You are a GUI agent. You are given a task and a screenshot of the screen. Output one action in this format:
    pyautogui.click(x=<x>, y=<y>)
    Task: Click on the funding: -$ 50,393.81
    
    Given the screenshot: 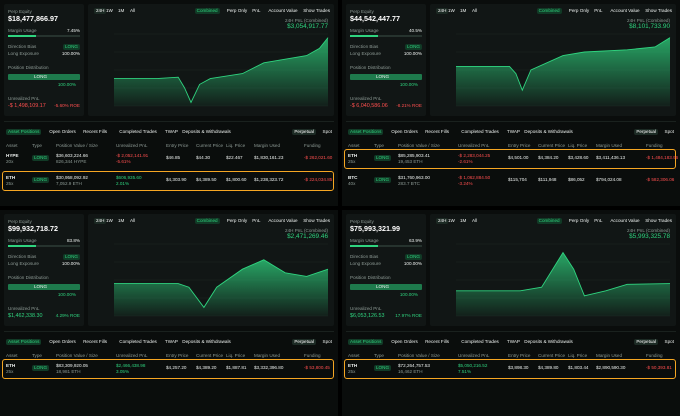 What is the action you would take?
    pyautogui.click(x=659, y=367)
    